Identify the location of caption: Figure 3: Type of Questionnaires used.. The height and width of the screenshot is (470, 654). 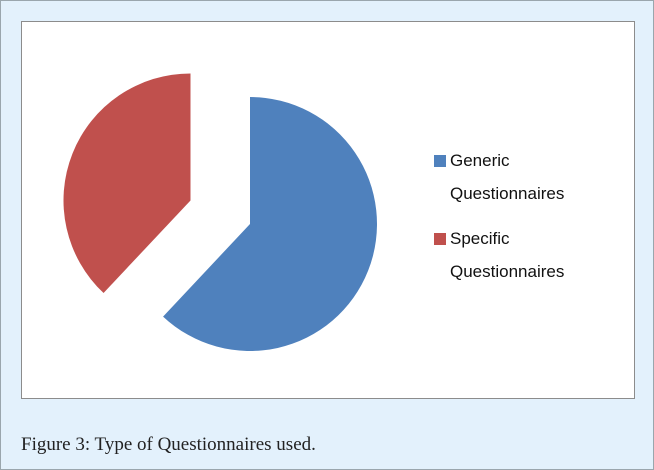
(168, 444).